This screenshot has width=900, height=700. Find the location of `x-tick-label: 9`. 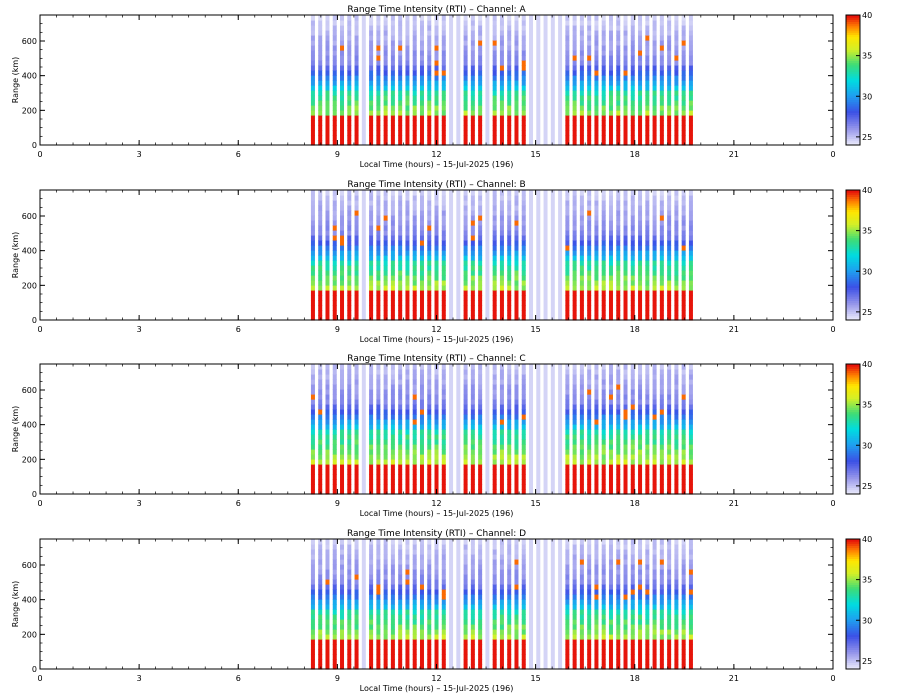

x-tick-label: 9 is located at coordinates (337, 503).